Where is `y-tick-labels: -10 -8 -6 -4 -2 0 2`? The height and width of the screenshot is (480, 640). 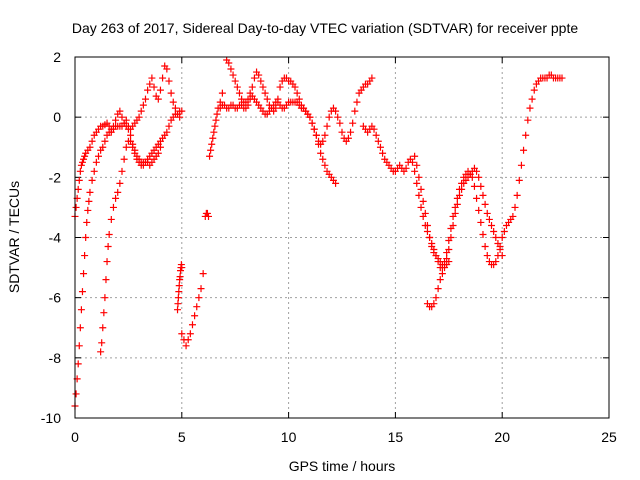 y-tick-labels: -10 -8 -6 -4 -2 0 2 is located at coordinates (51, 237).